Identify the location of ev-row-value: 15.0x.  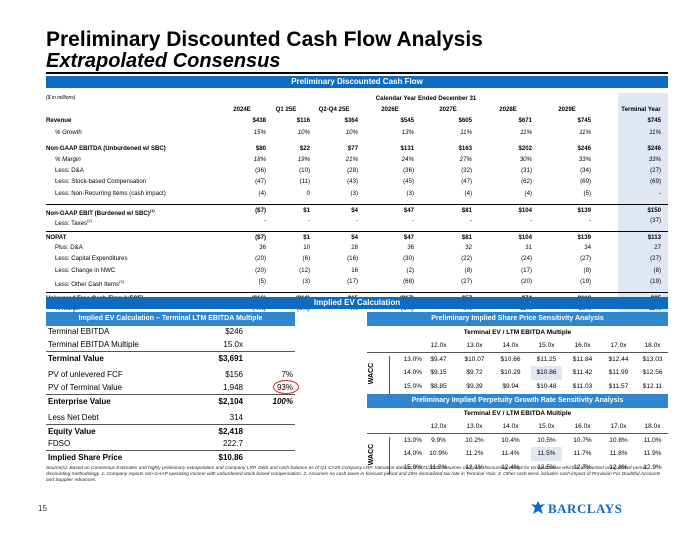
(233, 344).